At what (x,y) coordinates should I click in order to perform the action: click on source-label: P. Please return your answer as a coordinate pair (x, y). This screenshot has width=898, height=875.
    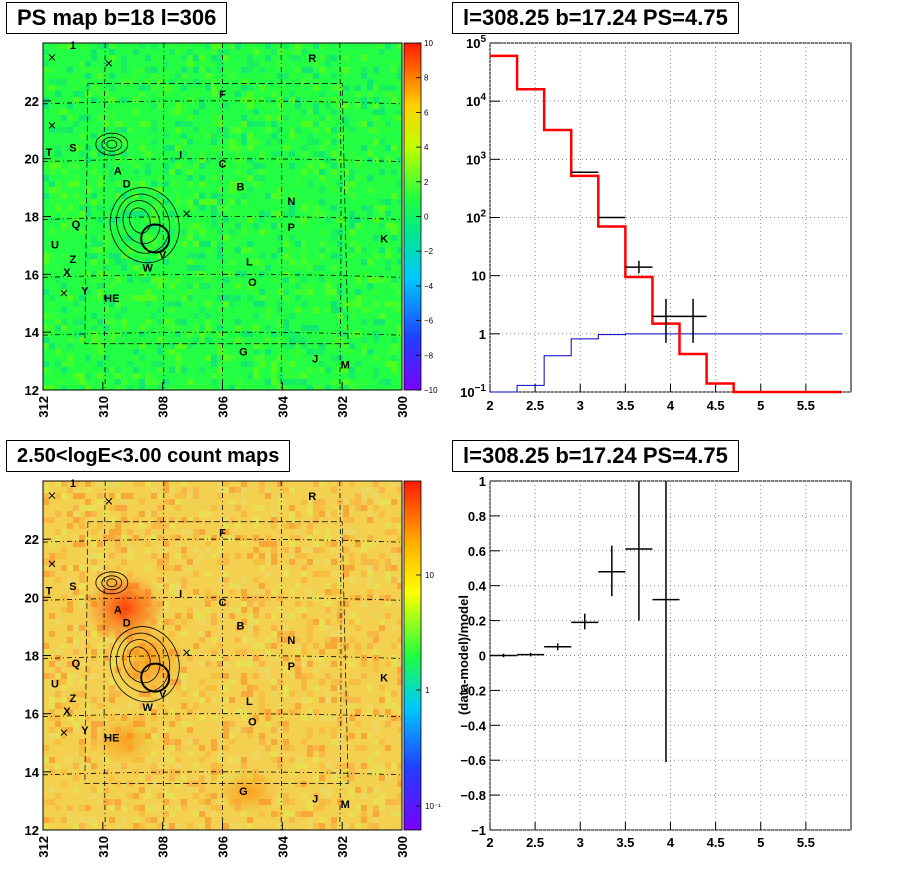
    Looking at the image, I should click on (291, 228).